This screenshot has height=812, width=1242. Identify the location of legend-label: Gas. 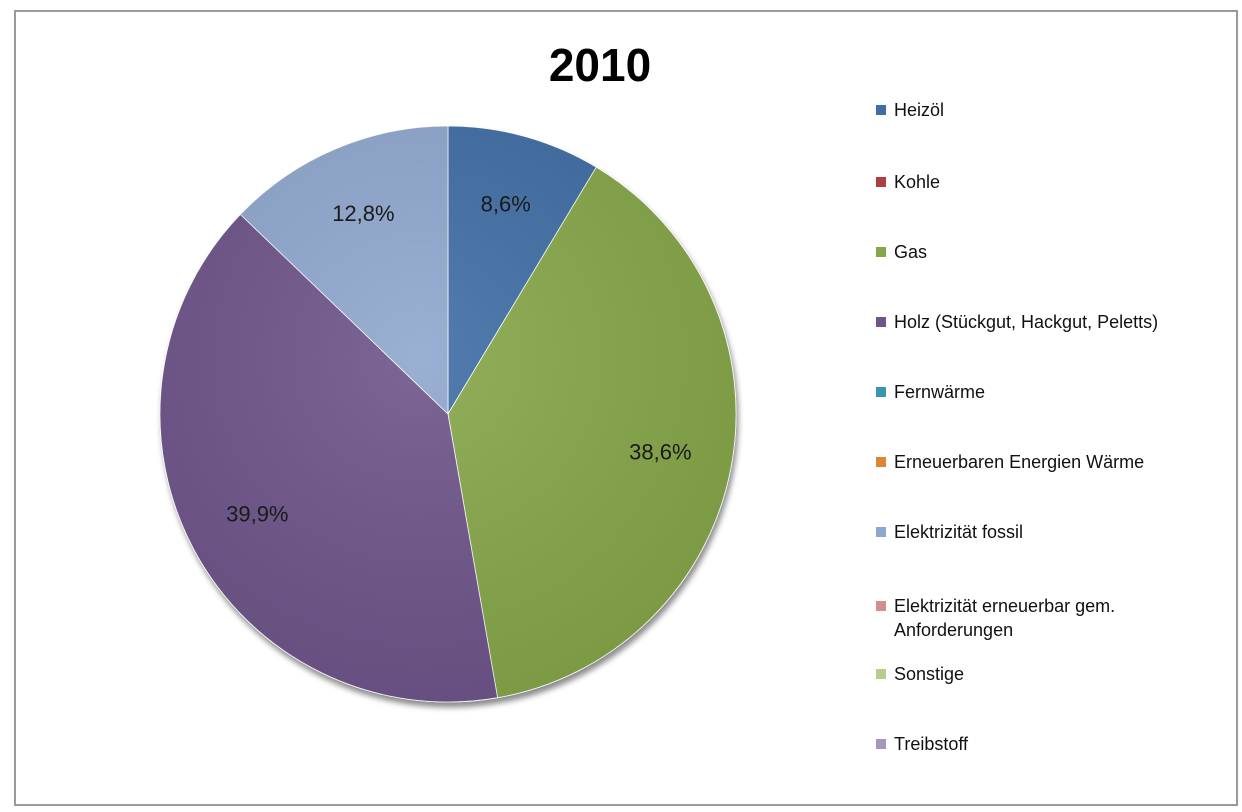
(911, 252).